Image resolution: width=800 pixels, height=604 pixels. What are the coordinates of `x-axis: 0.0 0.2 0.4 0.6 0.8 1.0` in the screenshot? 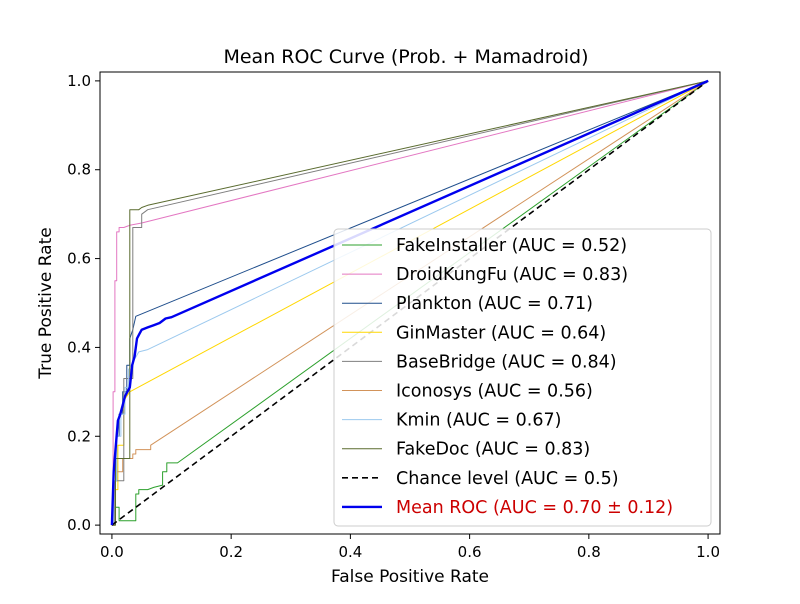 It's located at (410, 547).